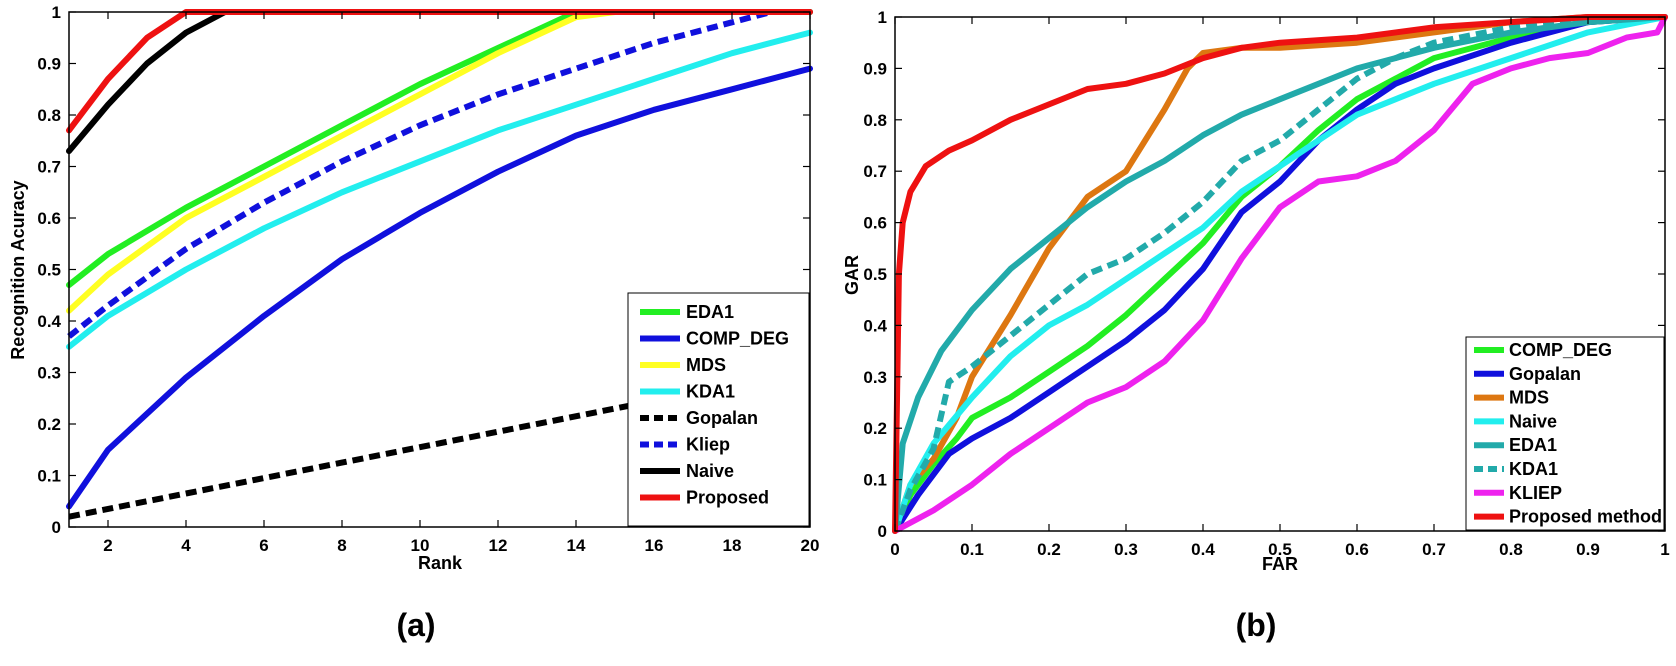  Describe the element at coordinates (1511, 549) in the screenshot. I see `x-tick-label-b: 0.8` at that location.